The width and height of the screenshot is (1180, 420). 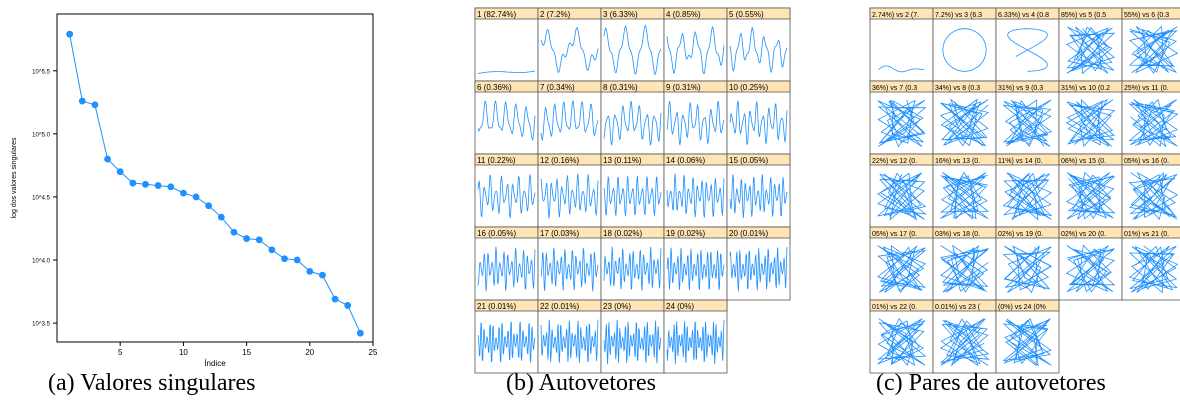 I want to click on caption-c: (c) Pares de autovetores, so click(x=991, y=383).